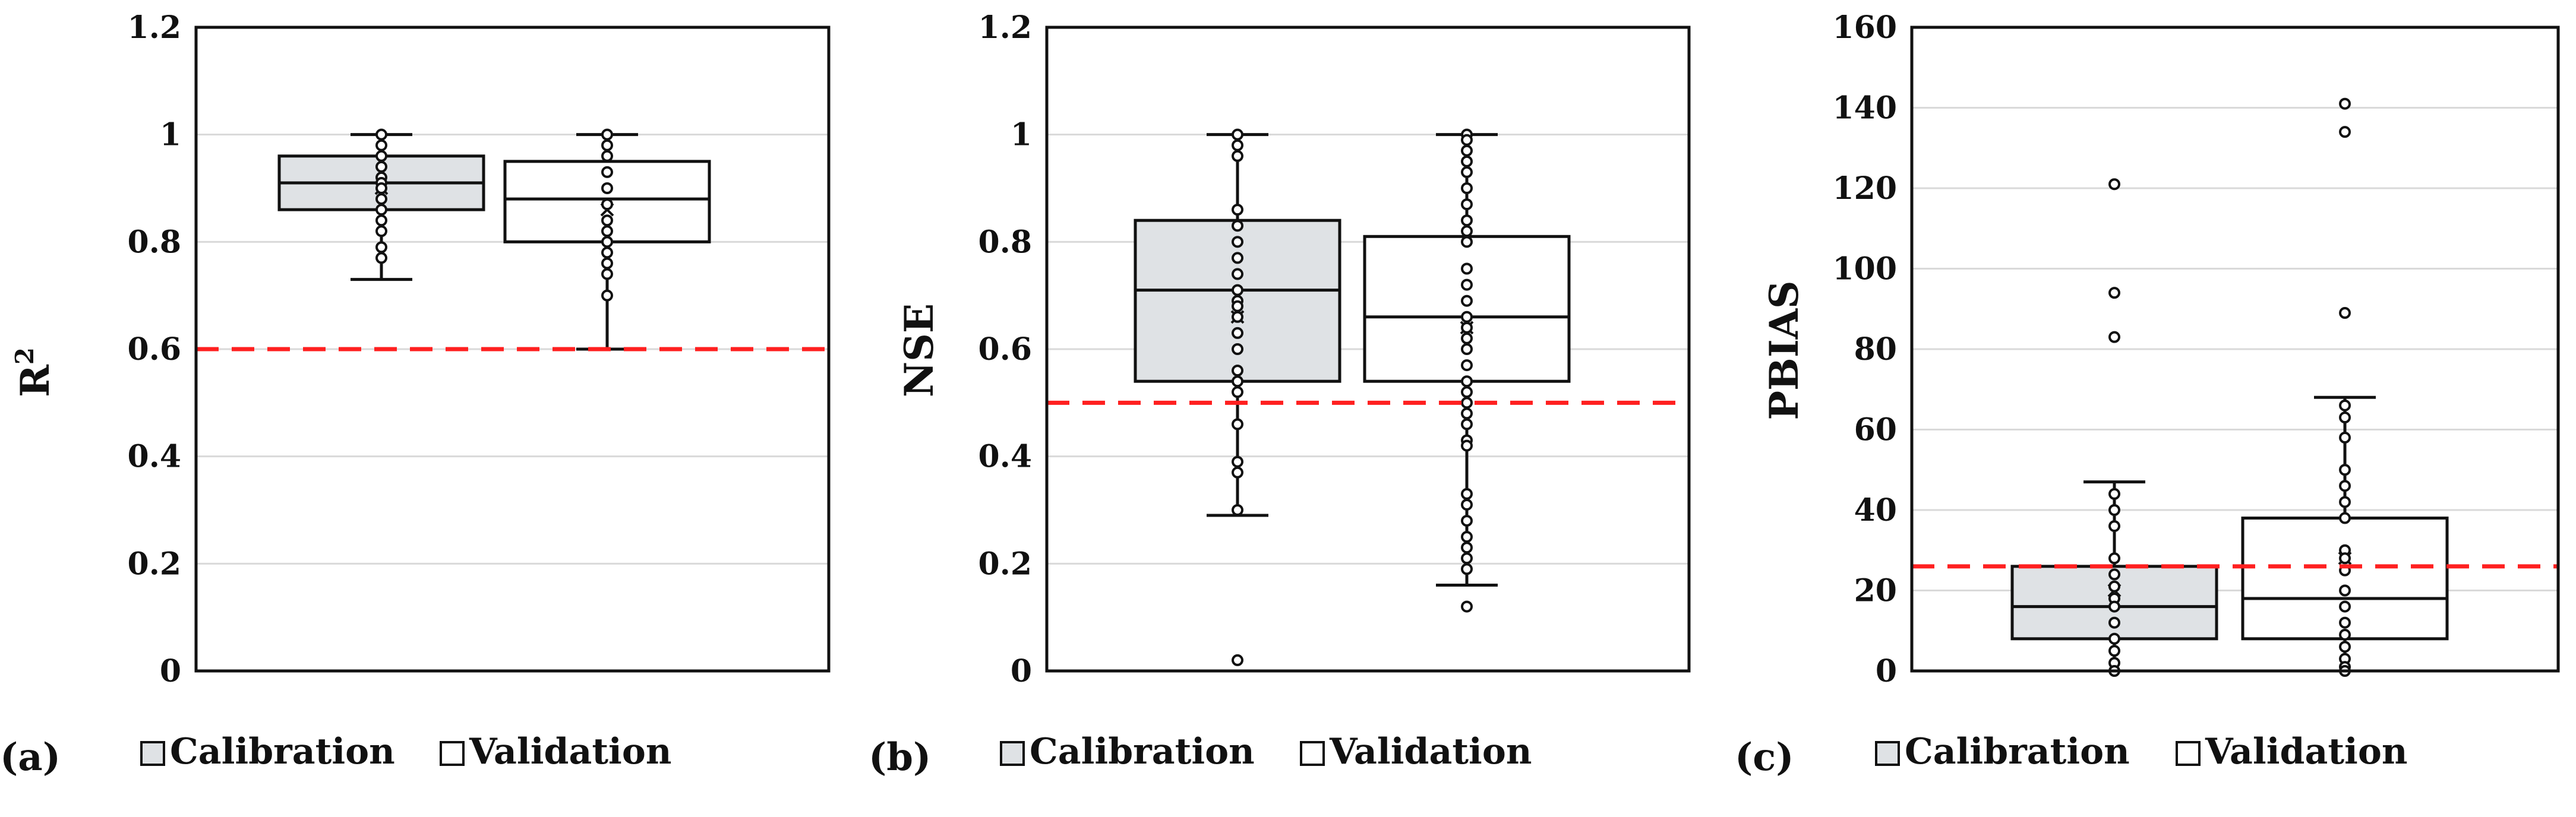  Describe the element at coordinates (1864, 28) in the screenshot. I see `y-tick-label: 160` at that location.